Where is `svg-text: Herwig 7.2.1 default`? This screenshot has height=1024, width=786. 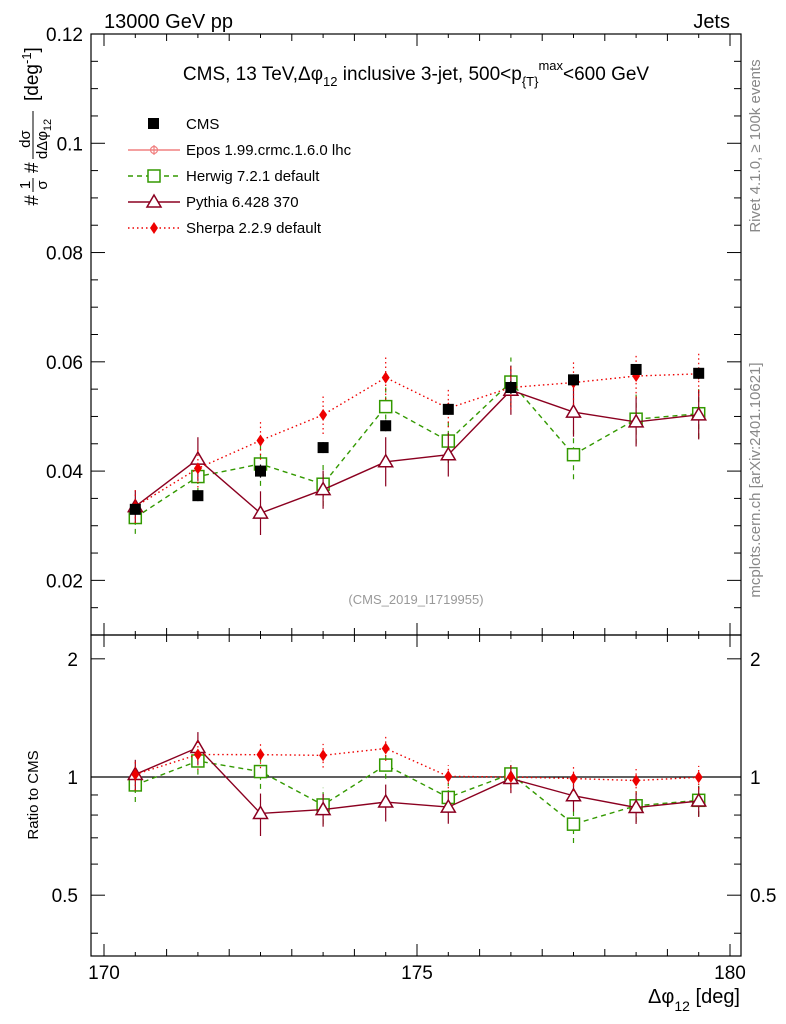
svg-text: Herwig 7.2.1 default is located at coordinates (253, 176).